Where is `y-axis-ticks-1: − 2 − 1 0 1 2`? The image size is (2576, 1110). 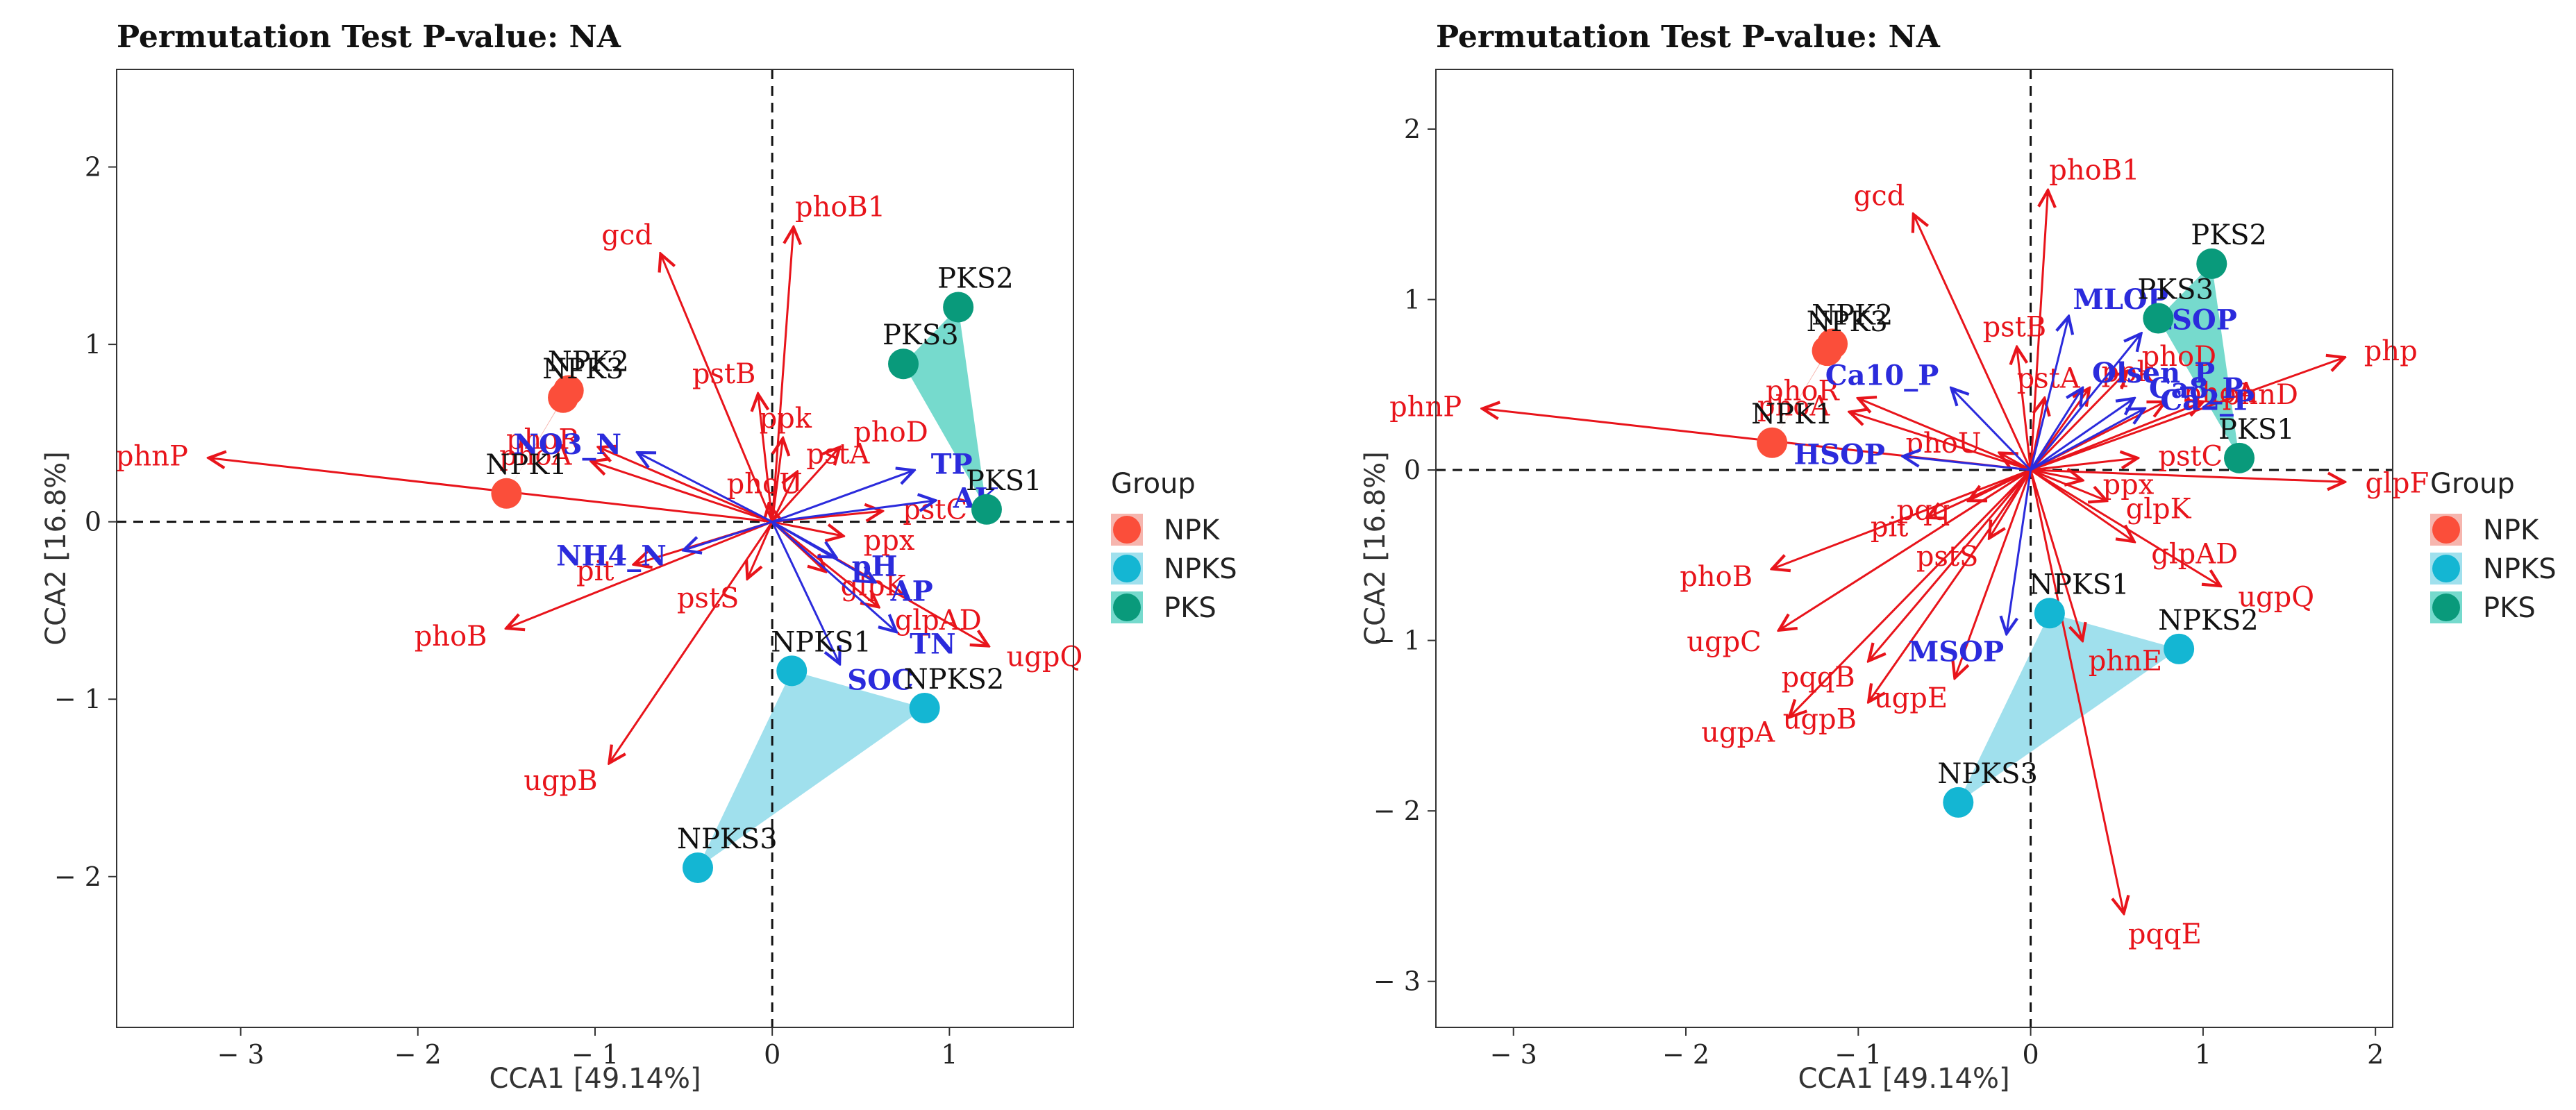 y-axis-ticks-1: − 2 − 1 0 1 2 is located at coordinates (85, 522).